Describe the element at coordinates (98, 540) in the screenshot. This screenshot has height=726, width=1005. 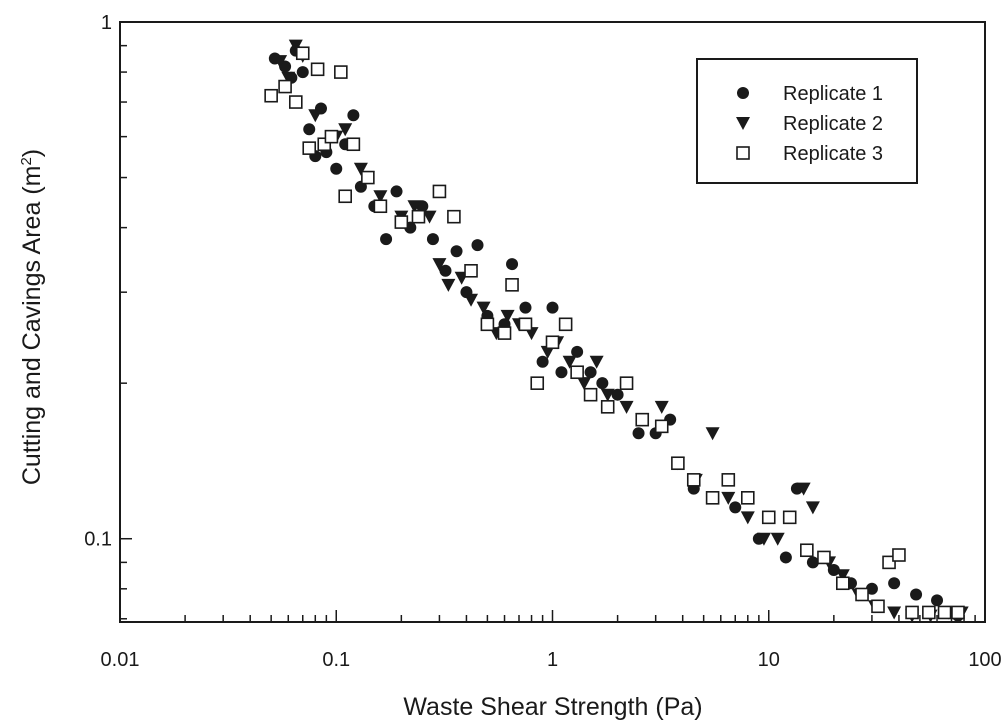
I see `y-tick-label: 0.1` at that location.